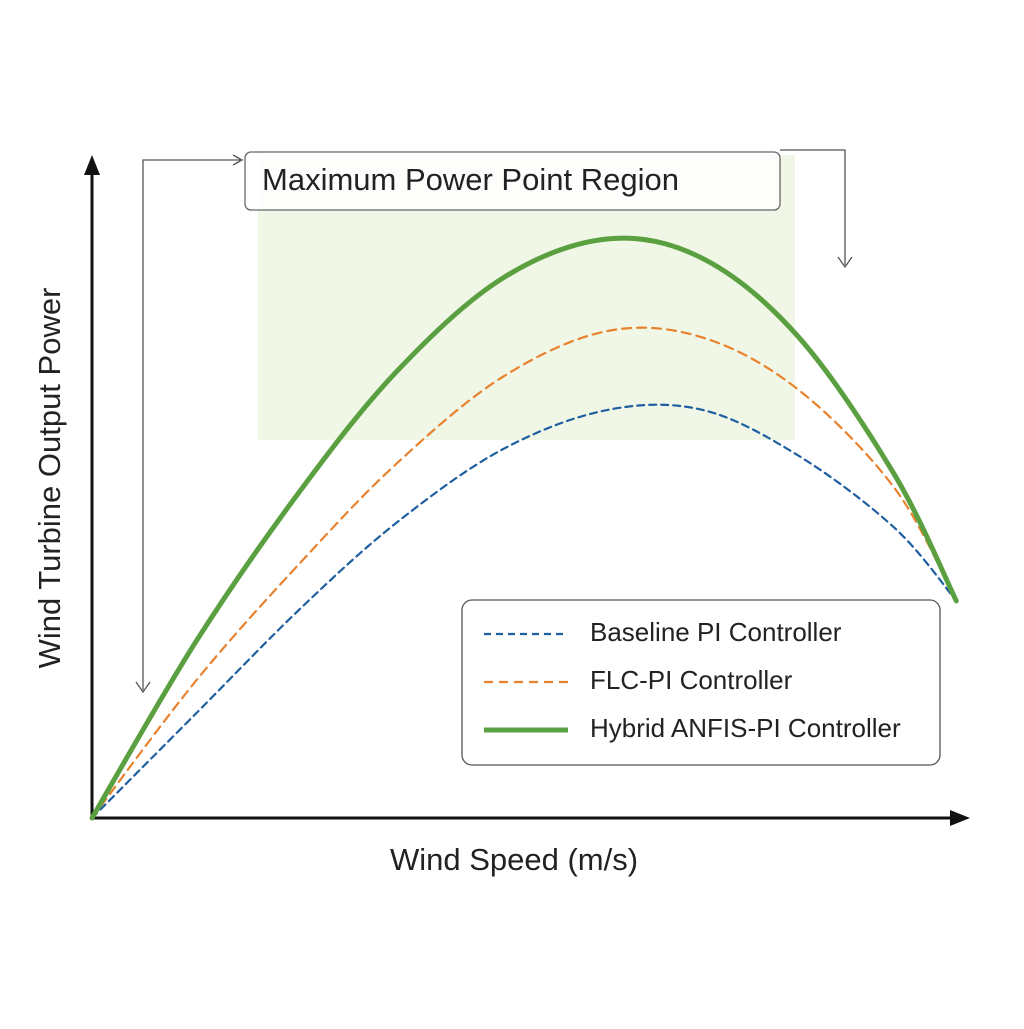  Describe the element at coordinates (49, 478) in the screenshot. I see `y-axis-title: Wind Turbine Output Power` at that location.